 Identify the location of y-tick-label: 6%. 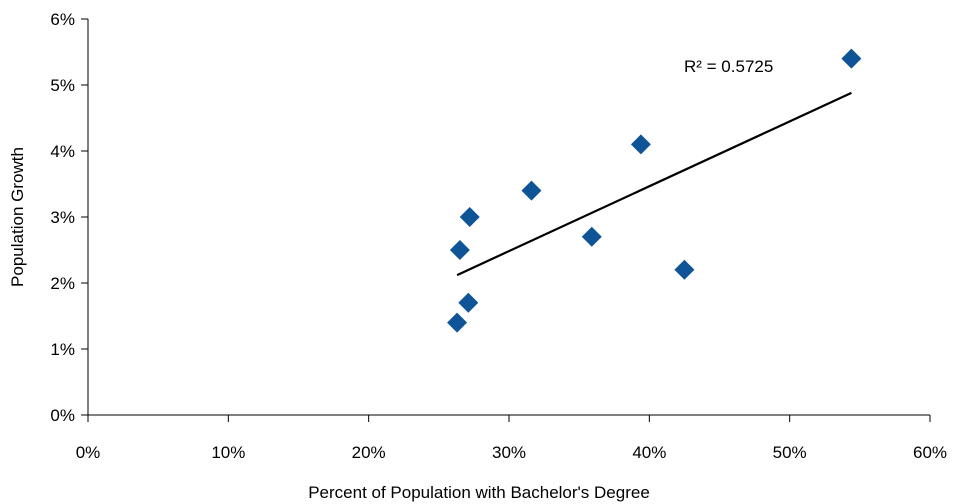
(62, 19).